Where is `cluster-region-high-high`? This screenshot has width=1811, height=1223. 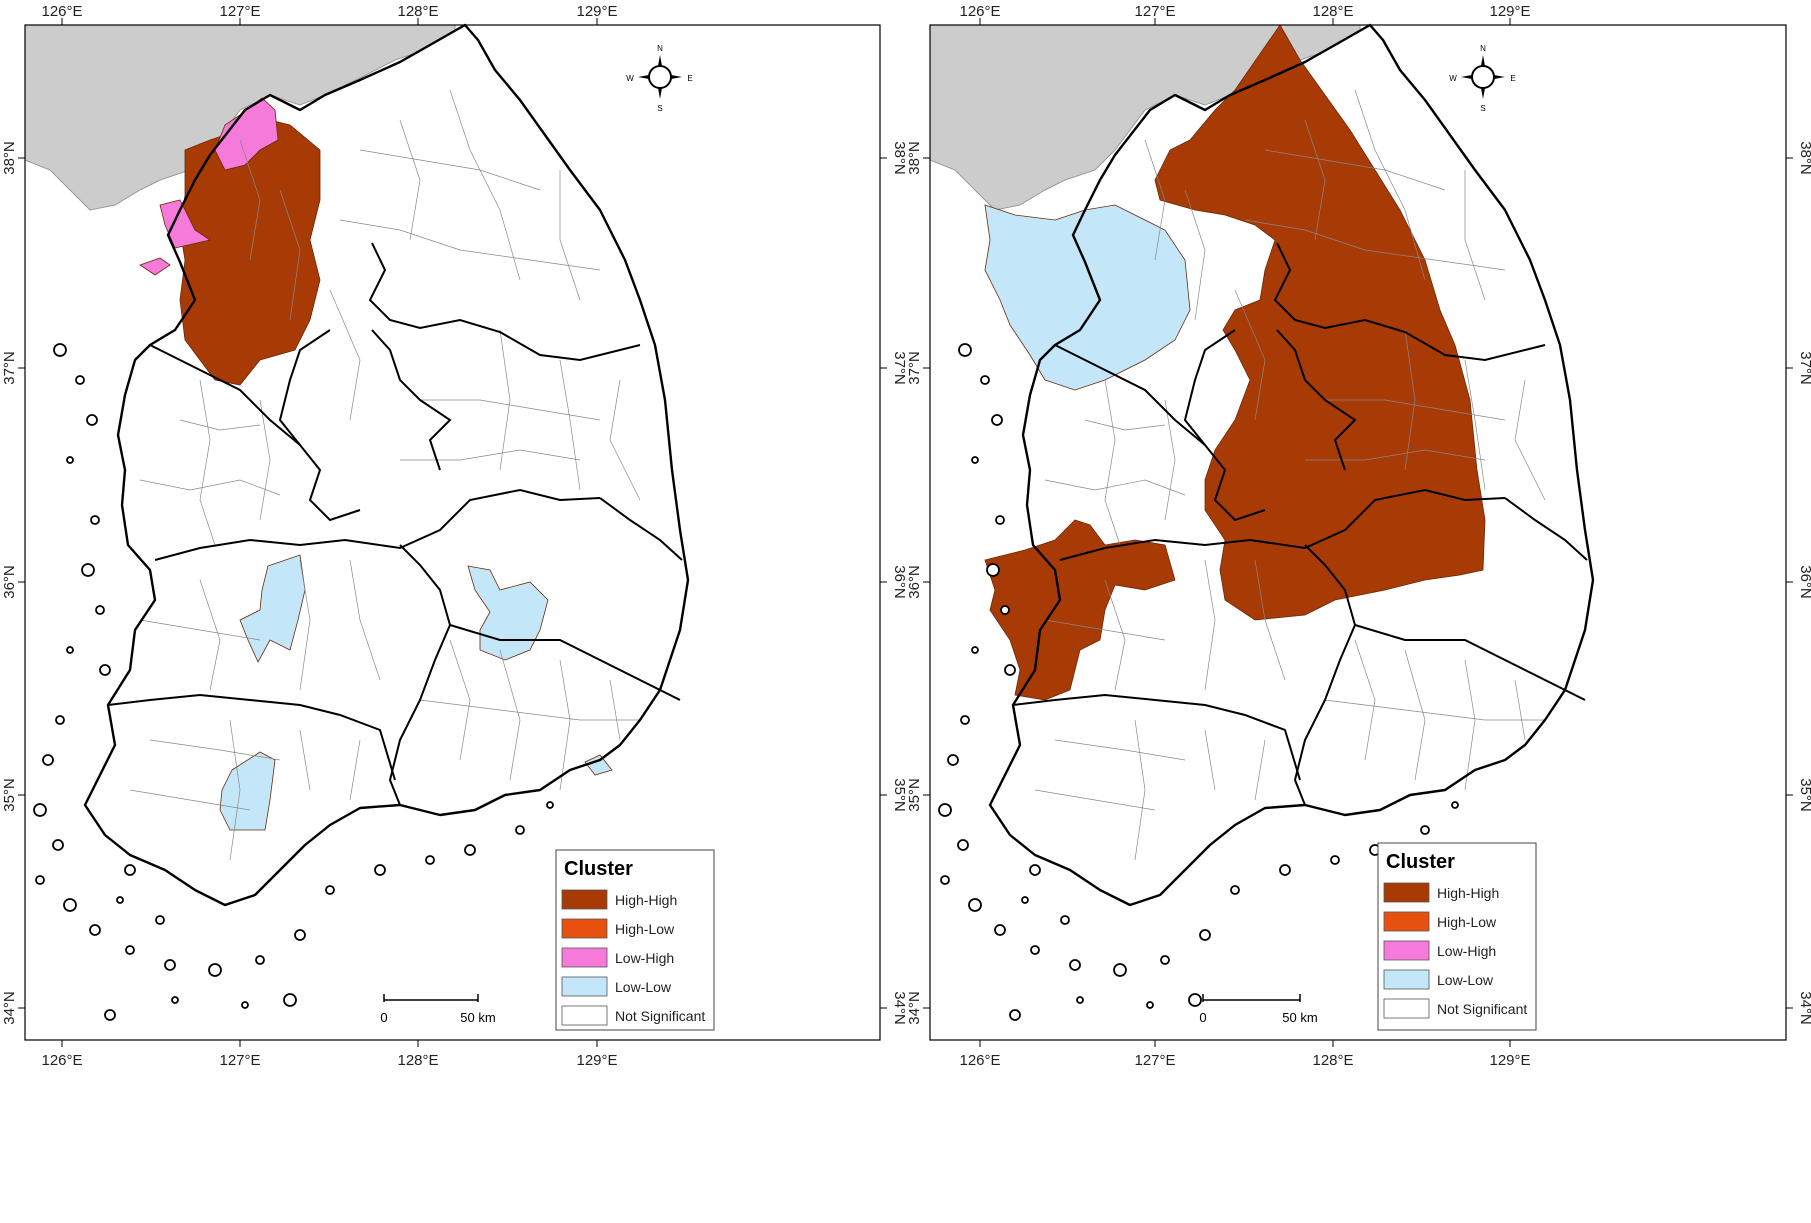
cluster-region-high-high is located at coordinates (1320, 322).